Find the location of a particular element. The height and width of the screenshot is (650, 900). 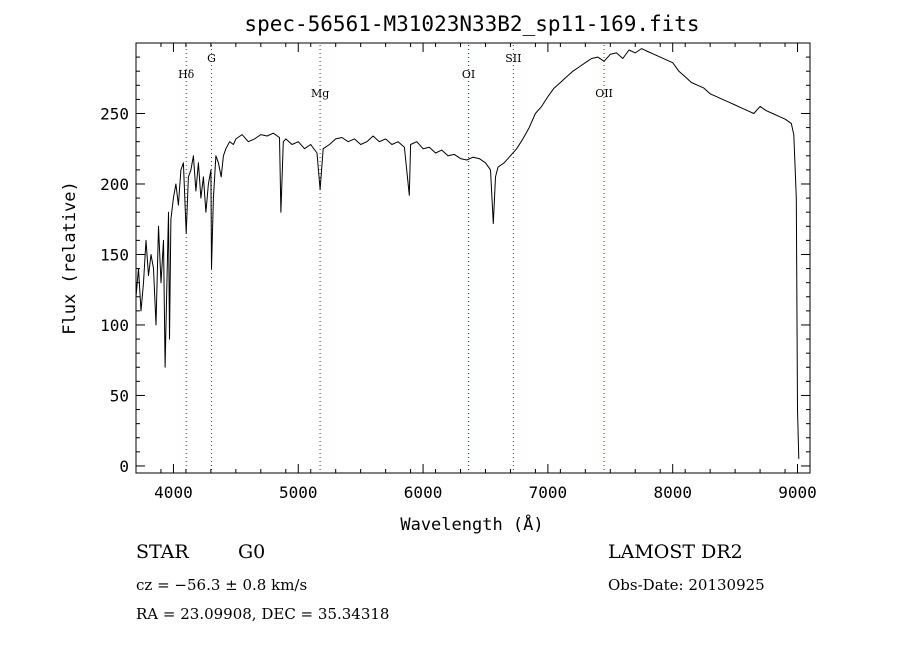

survey-name: LAMOST DR2 is located at coordinates (675, 552).